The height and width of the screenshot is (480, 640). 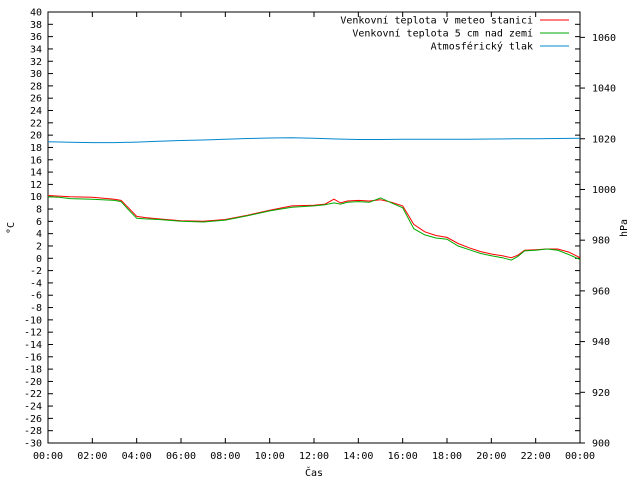 What do you see at coordinates (11, 228) in the screenshot?
I see `y-axis-label: °C` at bounding box center [11, 228].